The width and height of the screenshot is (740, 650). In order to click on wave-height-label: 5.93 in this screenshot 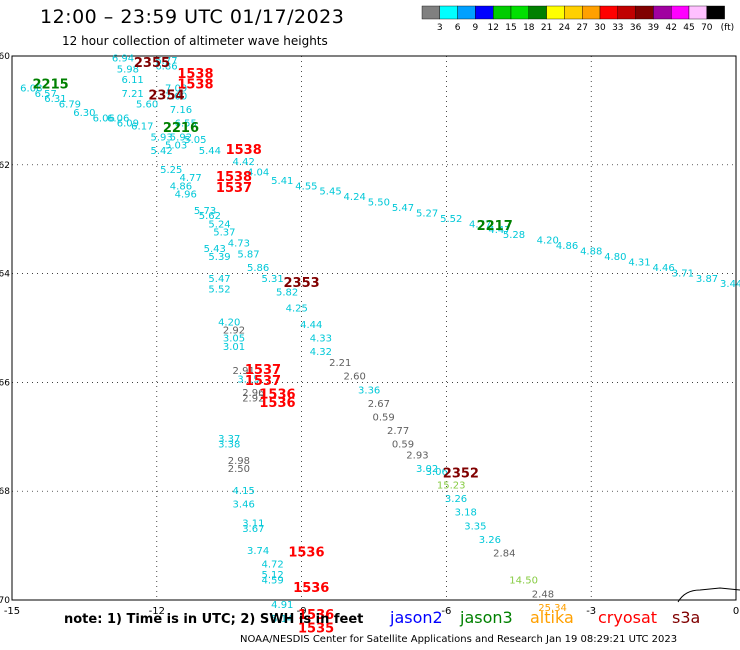, I will do `click(161, 137)`.